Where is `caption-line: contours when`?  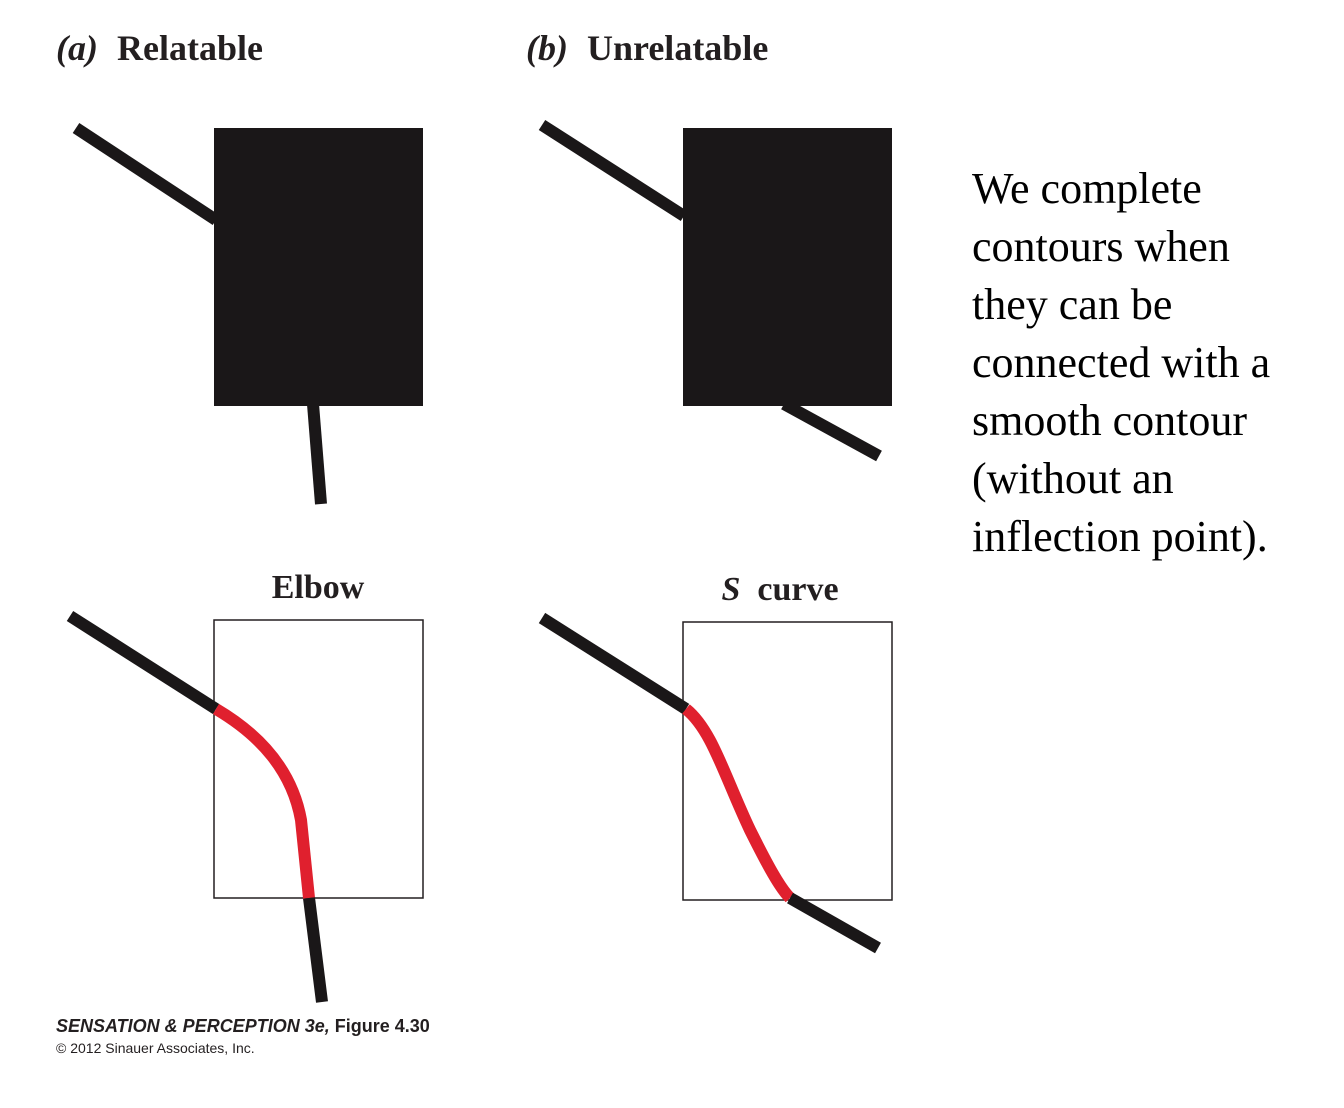 caption-line: contours when is located at coordinates (1101, 246).